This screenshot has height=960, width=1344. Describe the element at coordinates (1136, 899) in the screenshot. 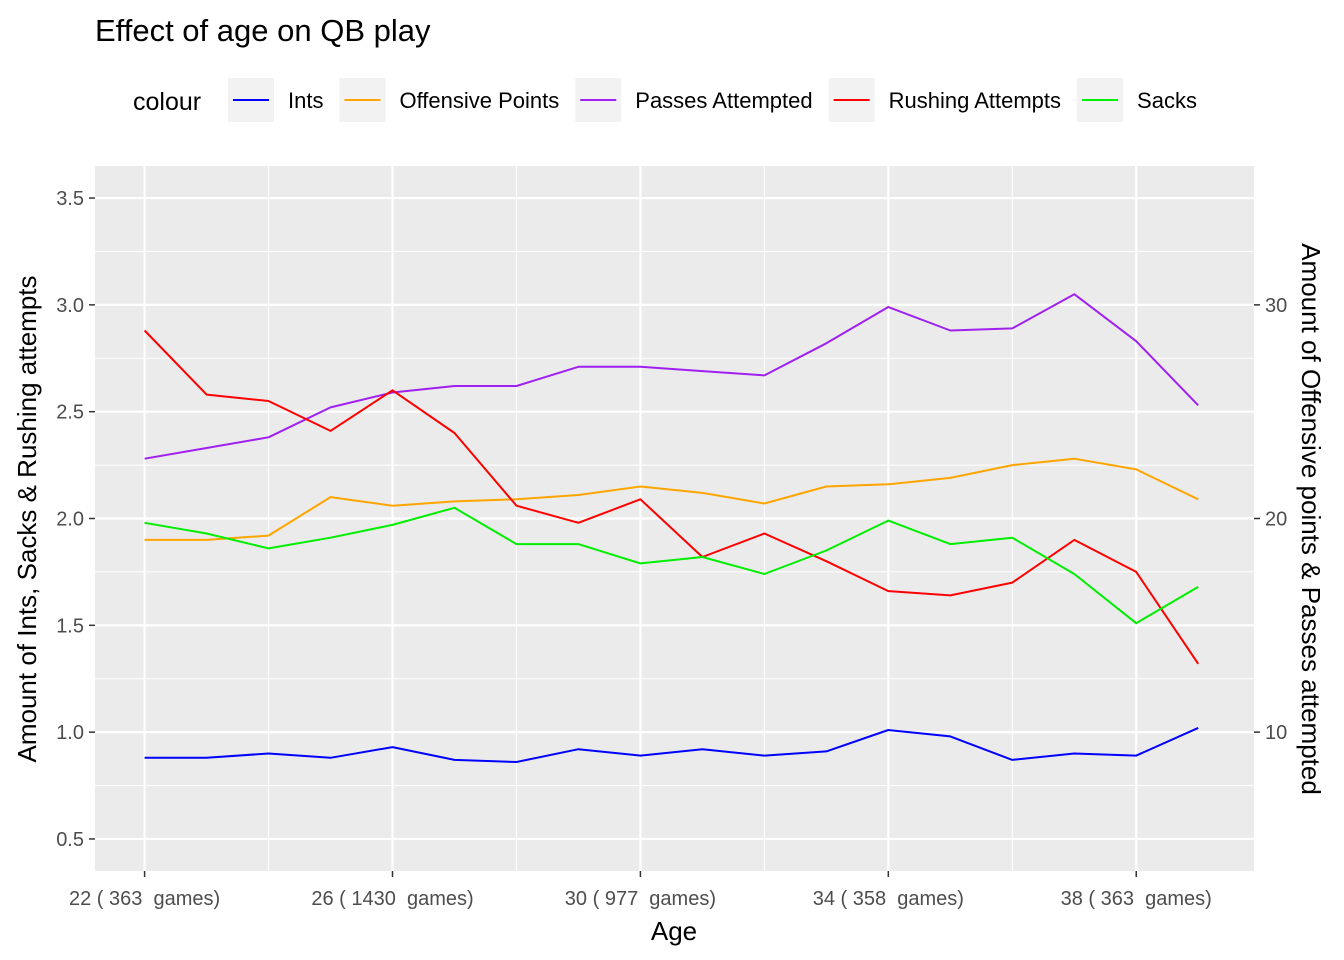

I see `x-tick-label: 38 ( 363 games)` at that location.